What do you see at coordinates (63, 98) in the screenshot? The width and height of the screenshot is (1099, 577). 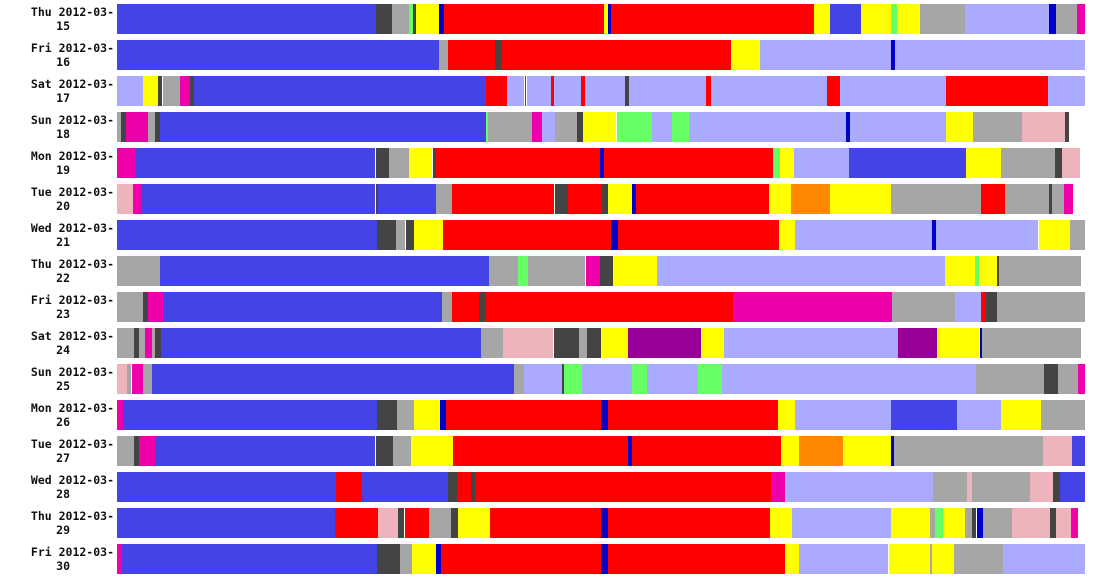 I see `row-label-day: 17` at bounding box center [63, 98].